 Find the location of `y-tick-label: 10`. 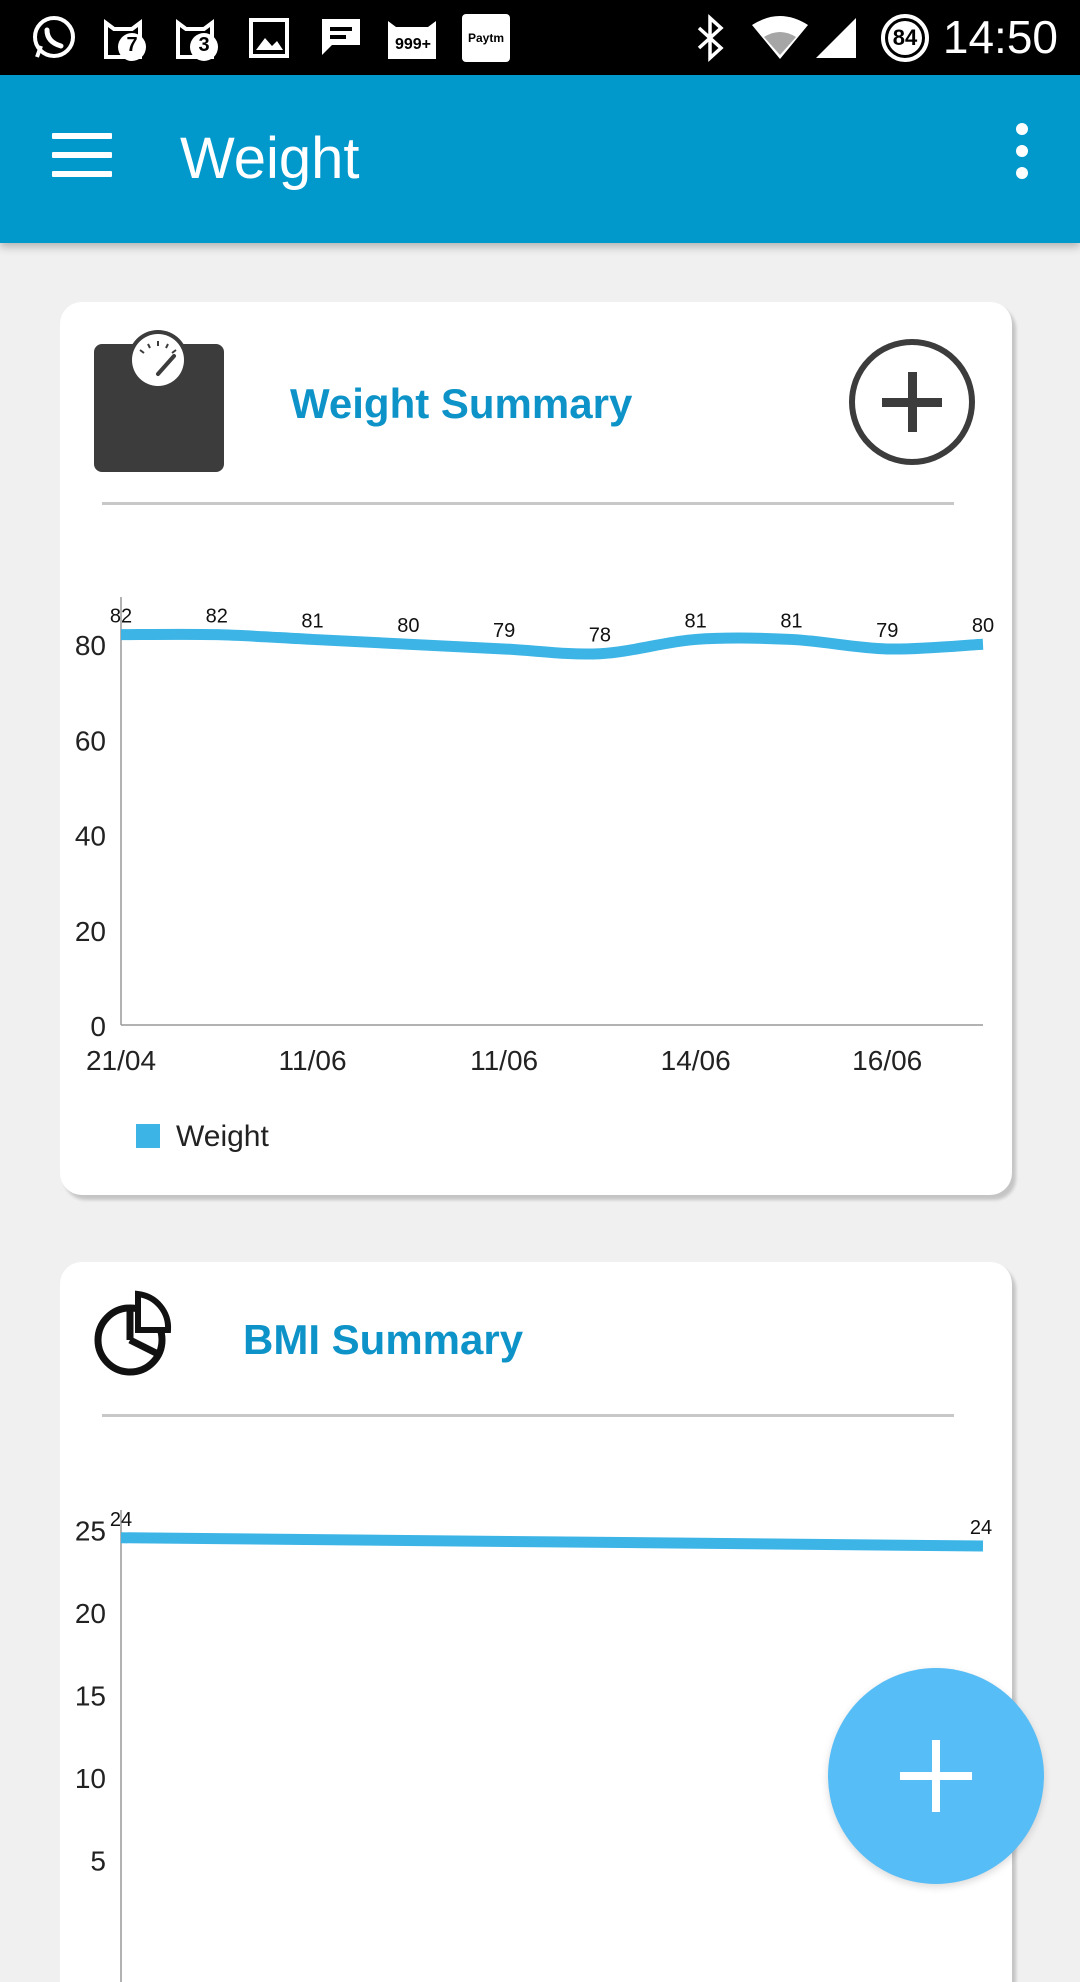

y-tick-label: 10 is located at coordinates (90, 1778).